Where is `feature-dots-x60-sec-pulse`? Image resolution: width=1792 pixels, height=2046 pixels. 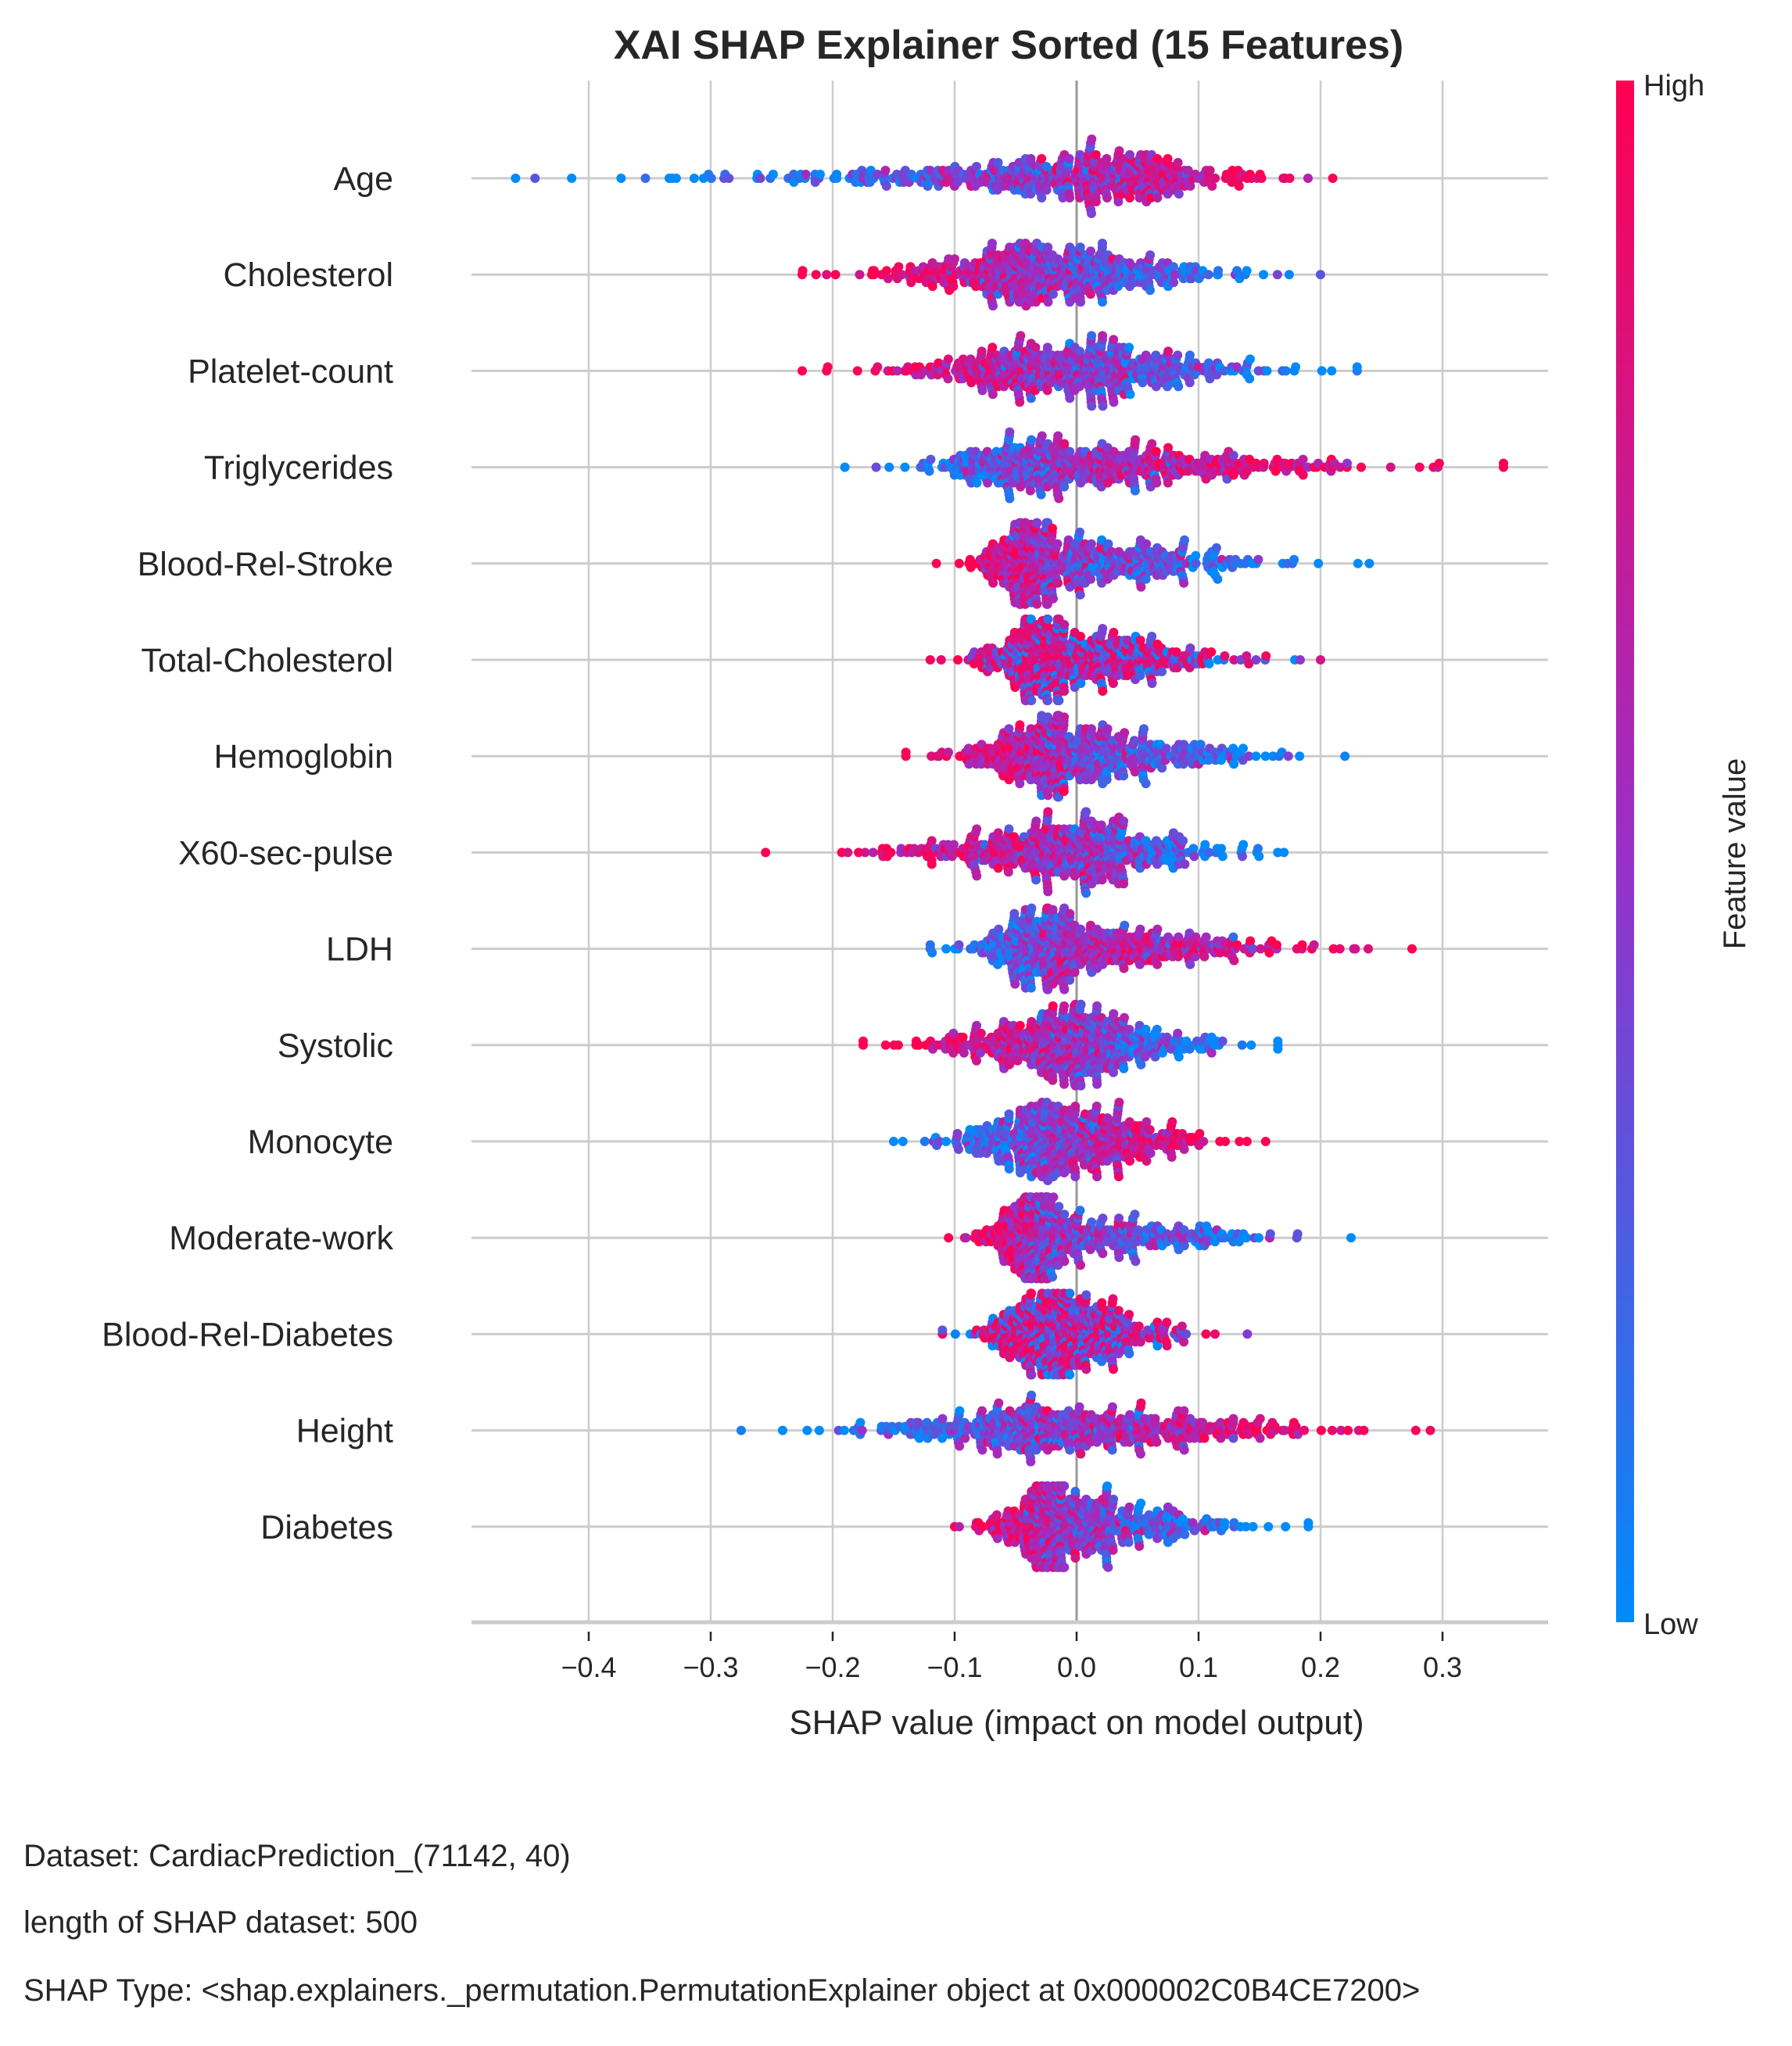 feature-dots-x60-sec-pulse is located at coordinates (1025, 853).